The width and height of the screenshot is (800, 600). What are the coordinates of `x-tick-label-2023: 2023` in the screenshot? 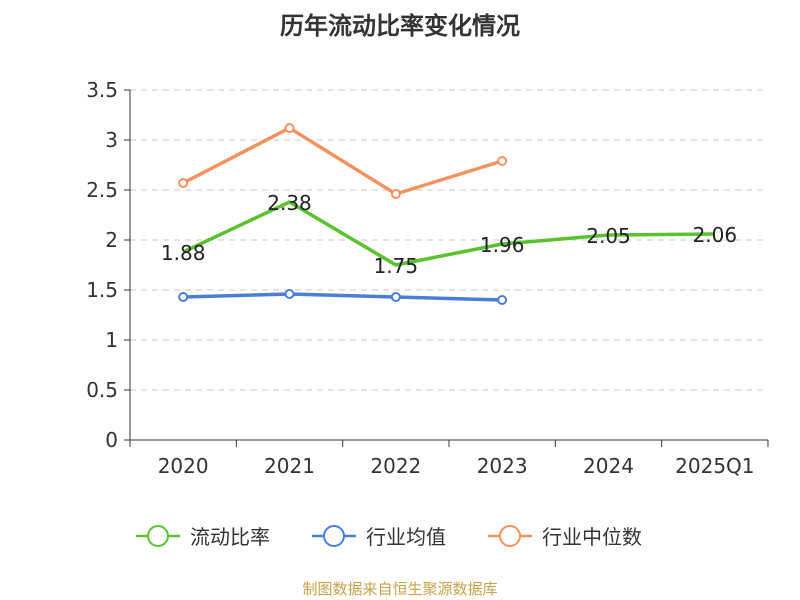 It's located at (502, 466).